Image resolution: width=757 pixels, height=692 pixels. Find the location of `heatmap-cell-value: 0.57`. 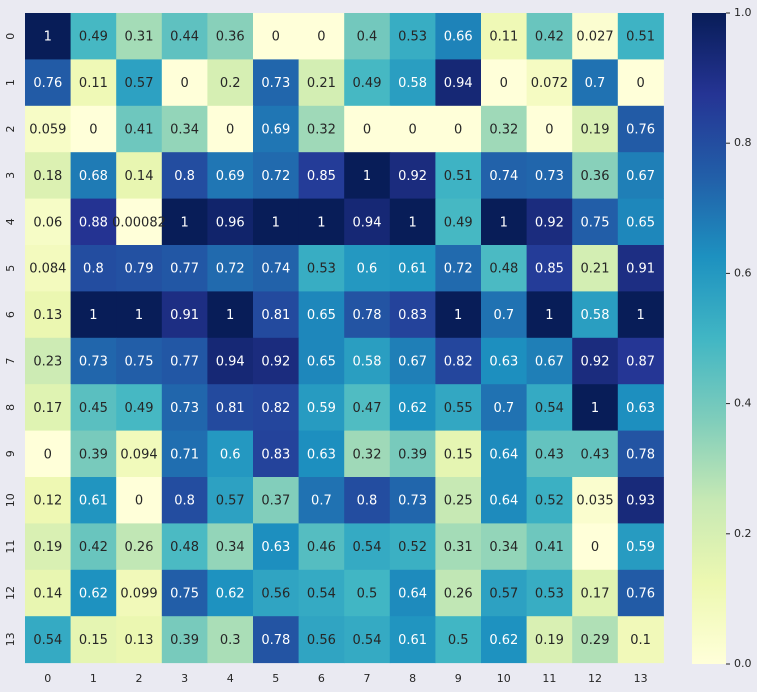

heatmap-cell-value: 0.57 is located at coordinates (139, 83).